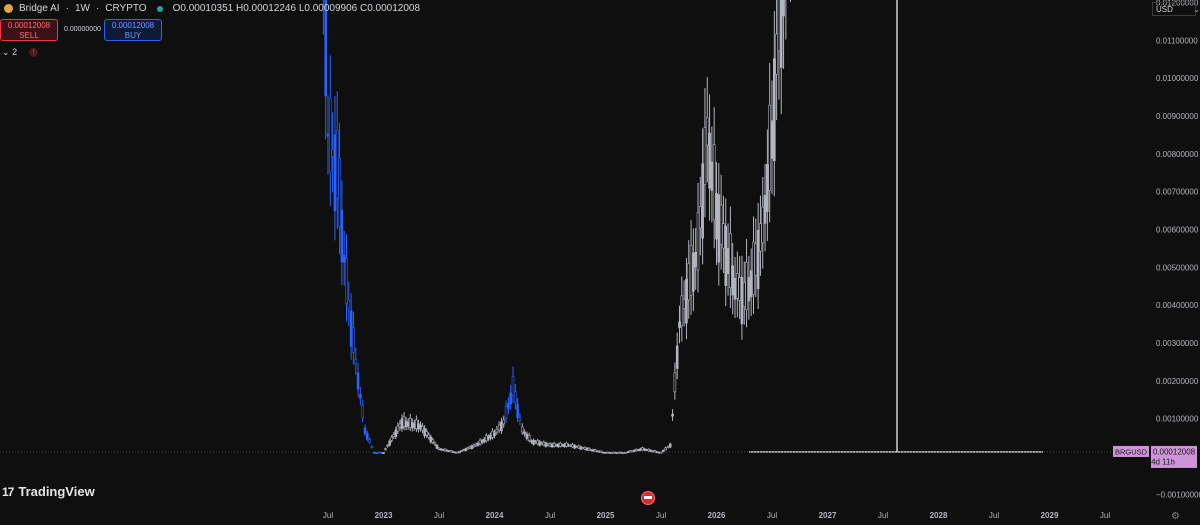 This screenshot has height=525, width=1200. What do you see at coordinates (6, 52) in the screenshot?
I see `chevron-down-icon: ⌄` at bounding box center [6, 52].